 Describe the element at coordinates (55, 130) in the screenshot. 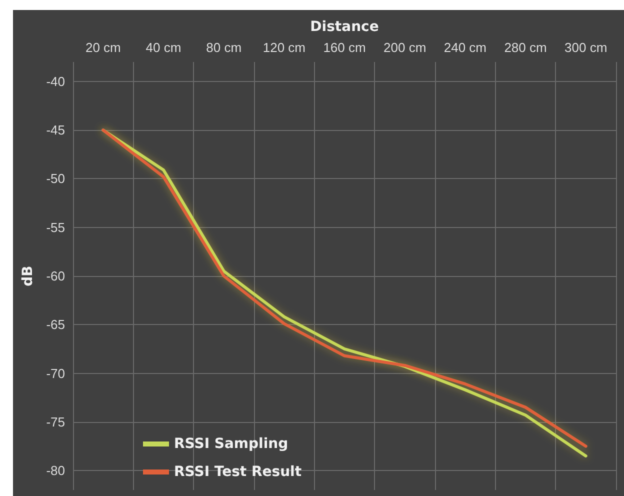

I see `y-tick-label: -45` at that location.